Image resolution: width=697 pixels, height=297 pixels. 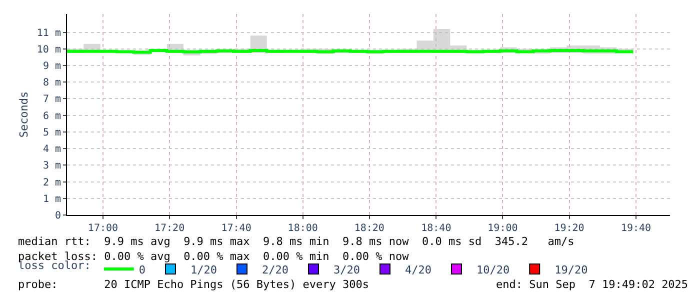 What do you see at coordinates (571, 269) in the screenshot?
I see `legend-label: 19/20` at bounding box center [571, 269].